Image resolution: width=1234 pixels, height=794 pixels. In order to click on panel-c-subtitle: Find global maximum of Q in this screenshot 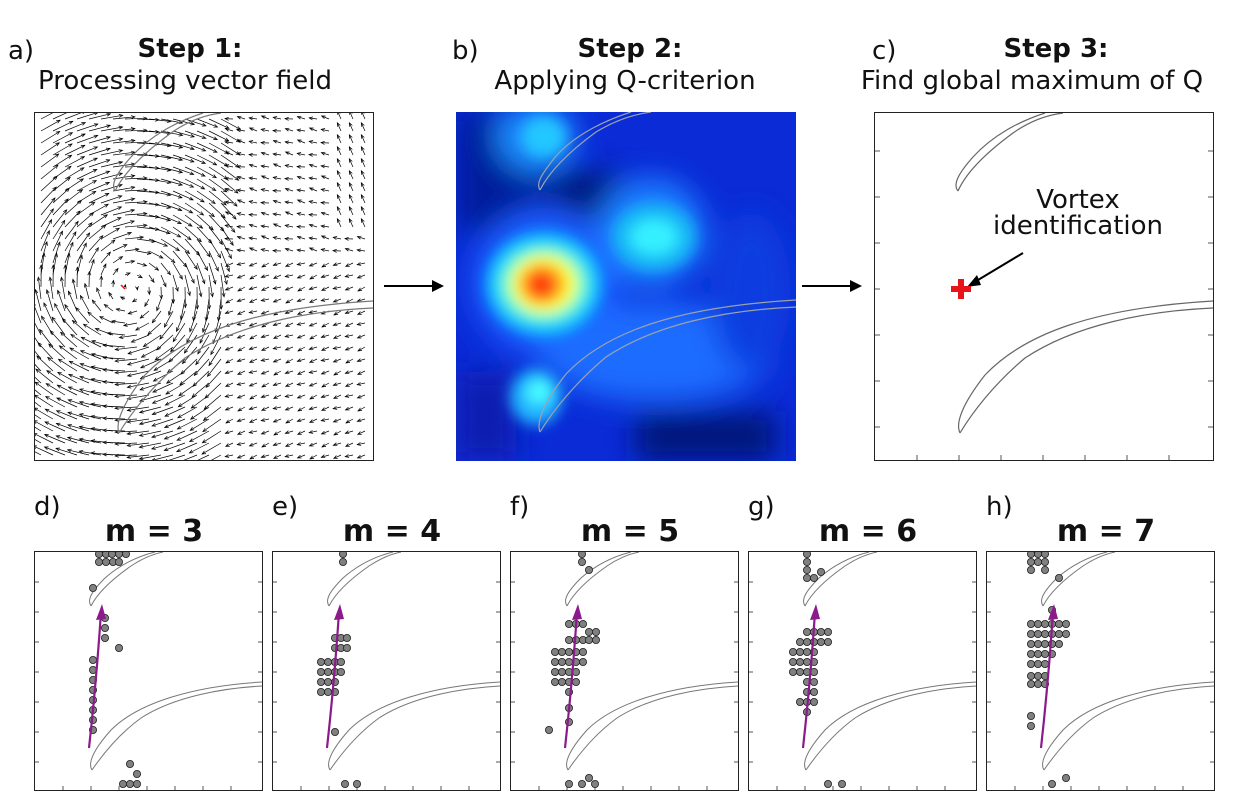, I will do `click(1032, 81)`.